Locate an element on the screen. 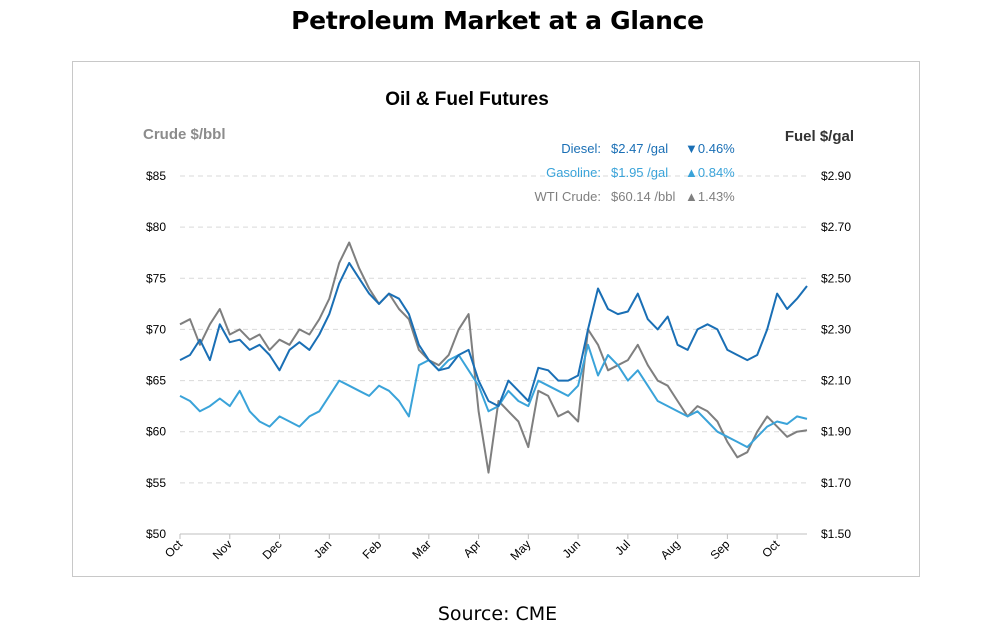  legend-change: ▲1.43% is located at coordinates (710, 196).